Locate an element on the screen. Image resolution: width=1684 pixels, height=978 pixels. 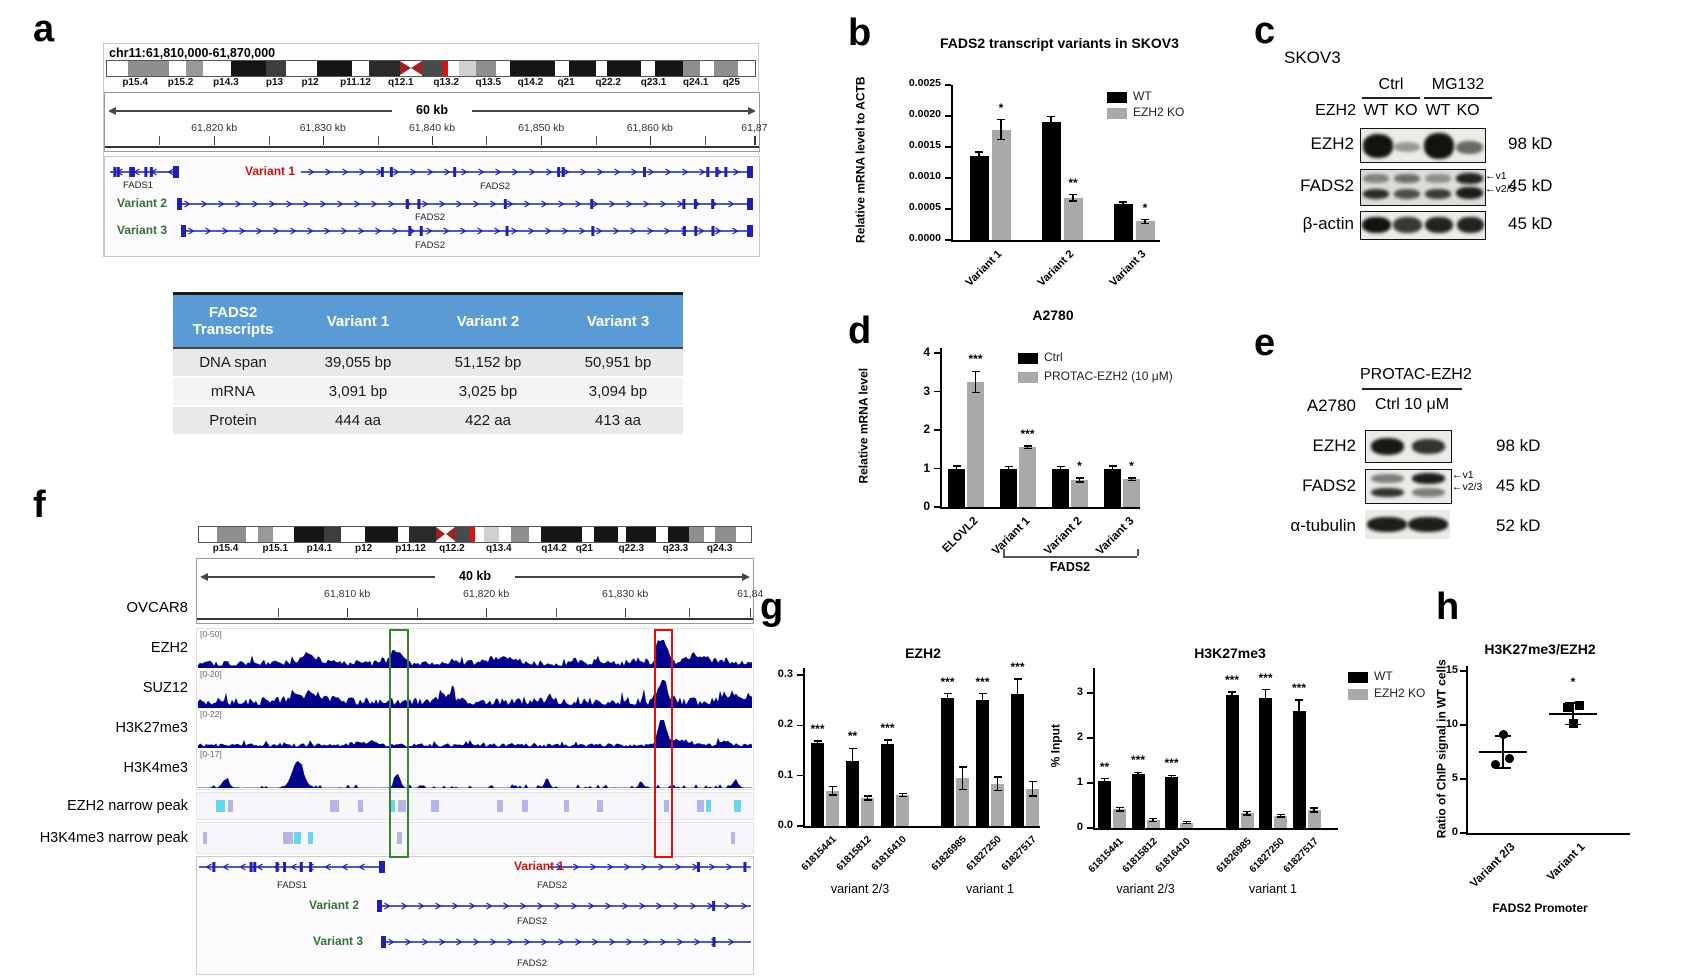
blot-tubulin is located at coordinates (1407, 524).